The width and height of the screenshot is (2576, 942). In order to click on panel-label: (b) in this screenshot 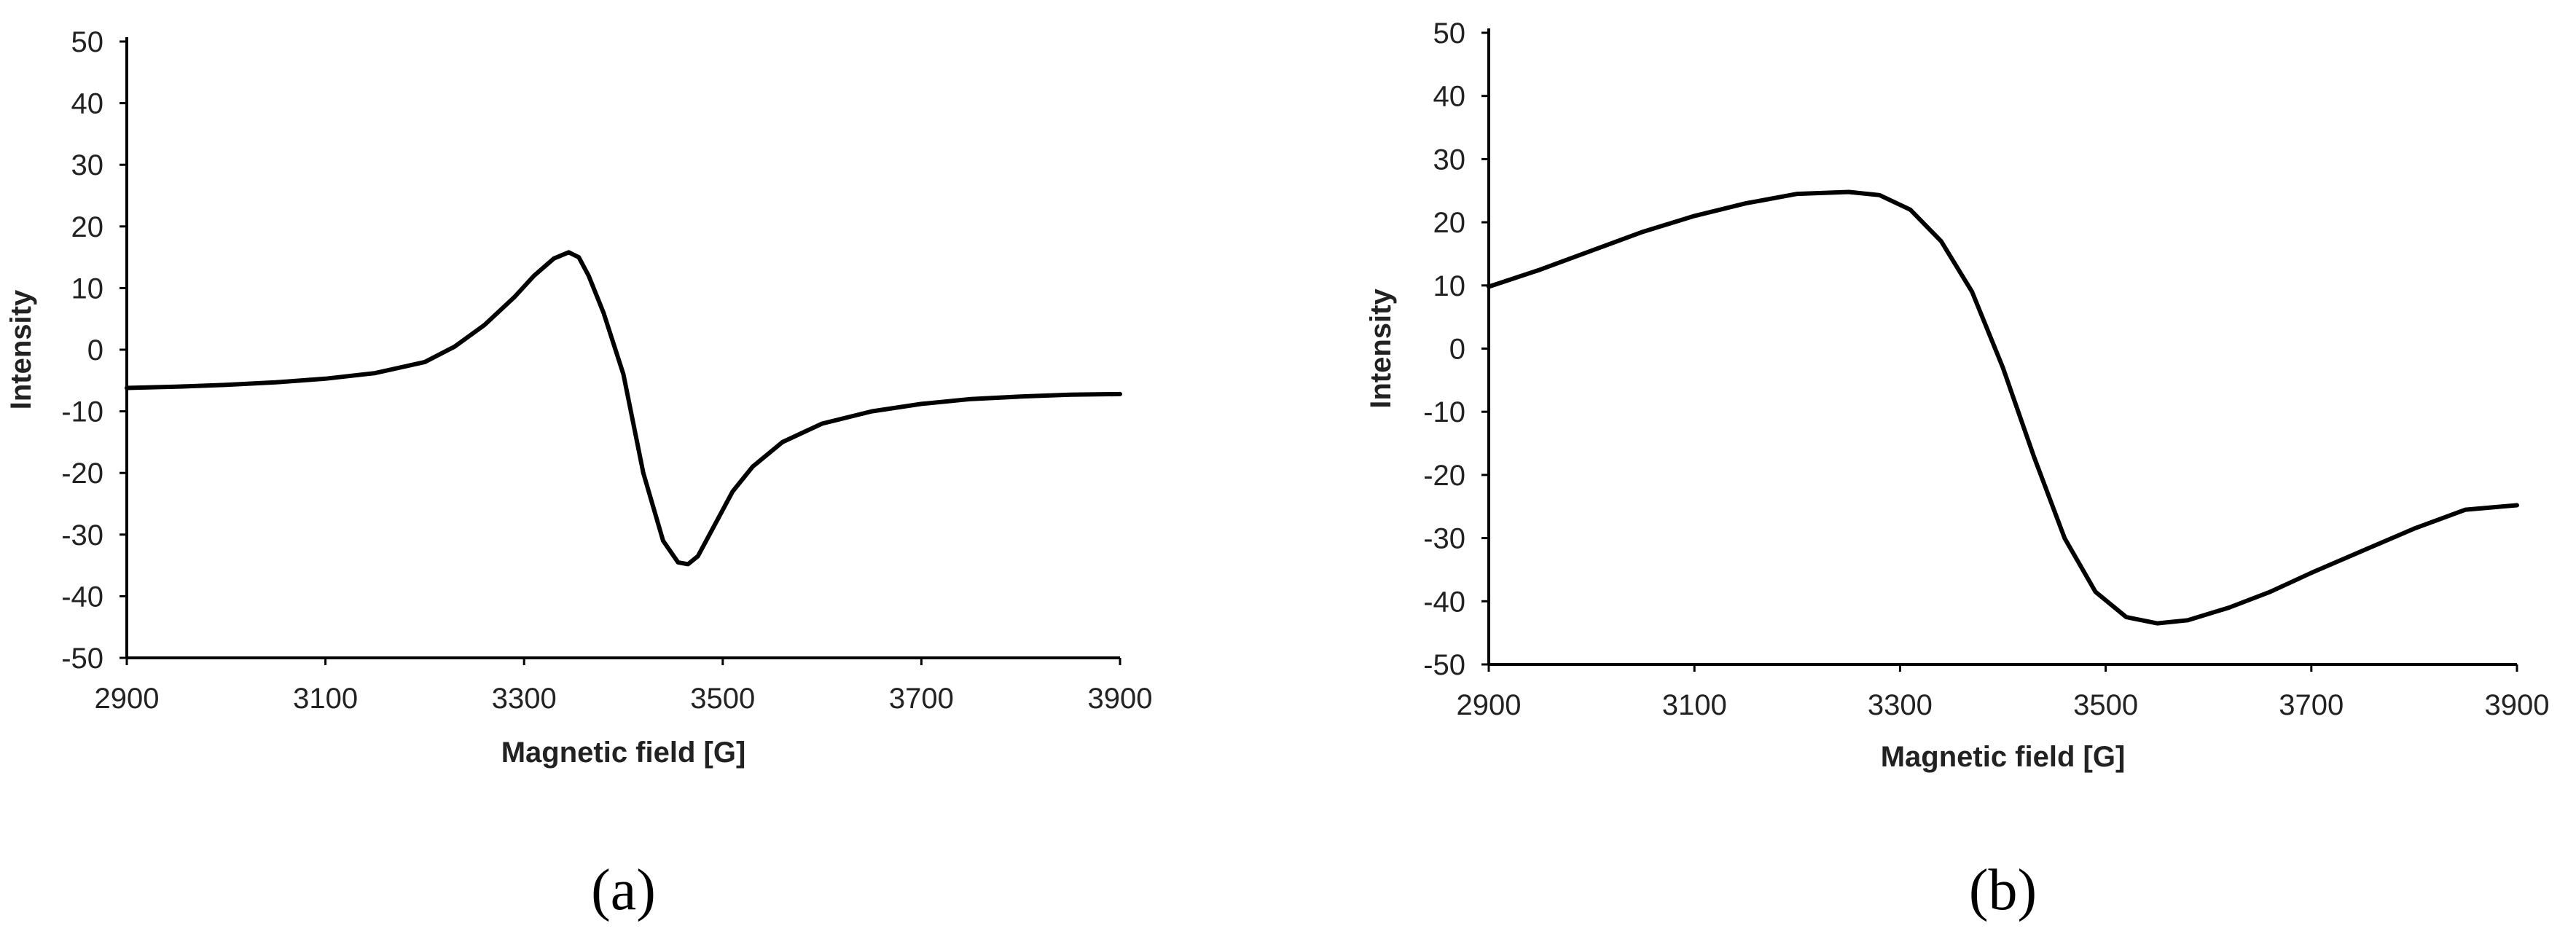, I will do `click(2003, 890)`.